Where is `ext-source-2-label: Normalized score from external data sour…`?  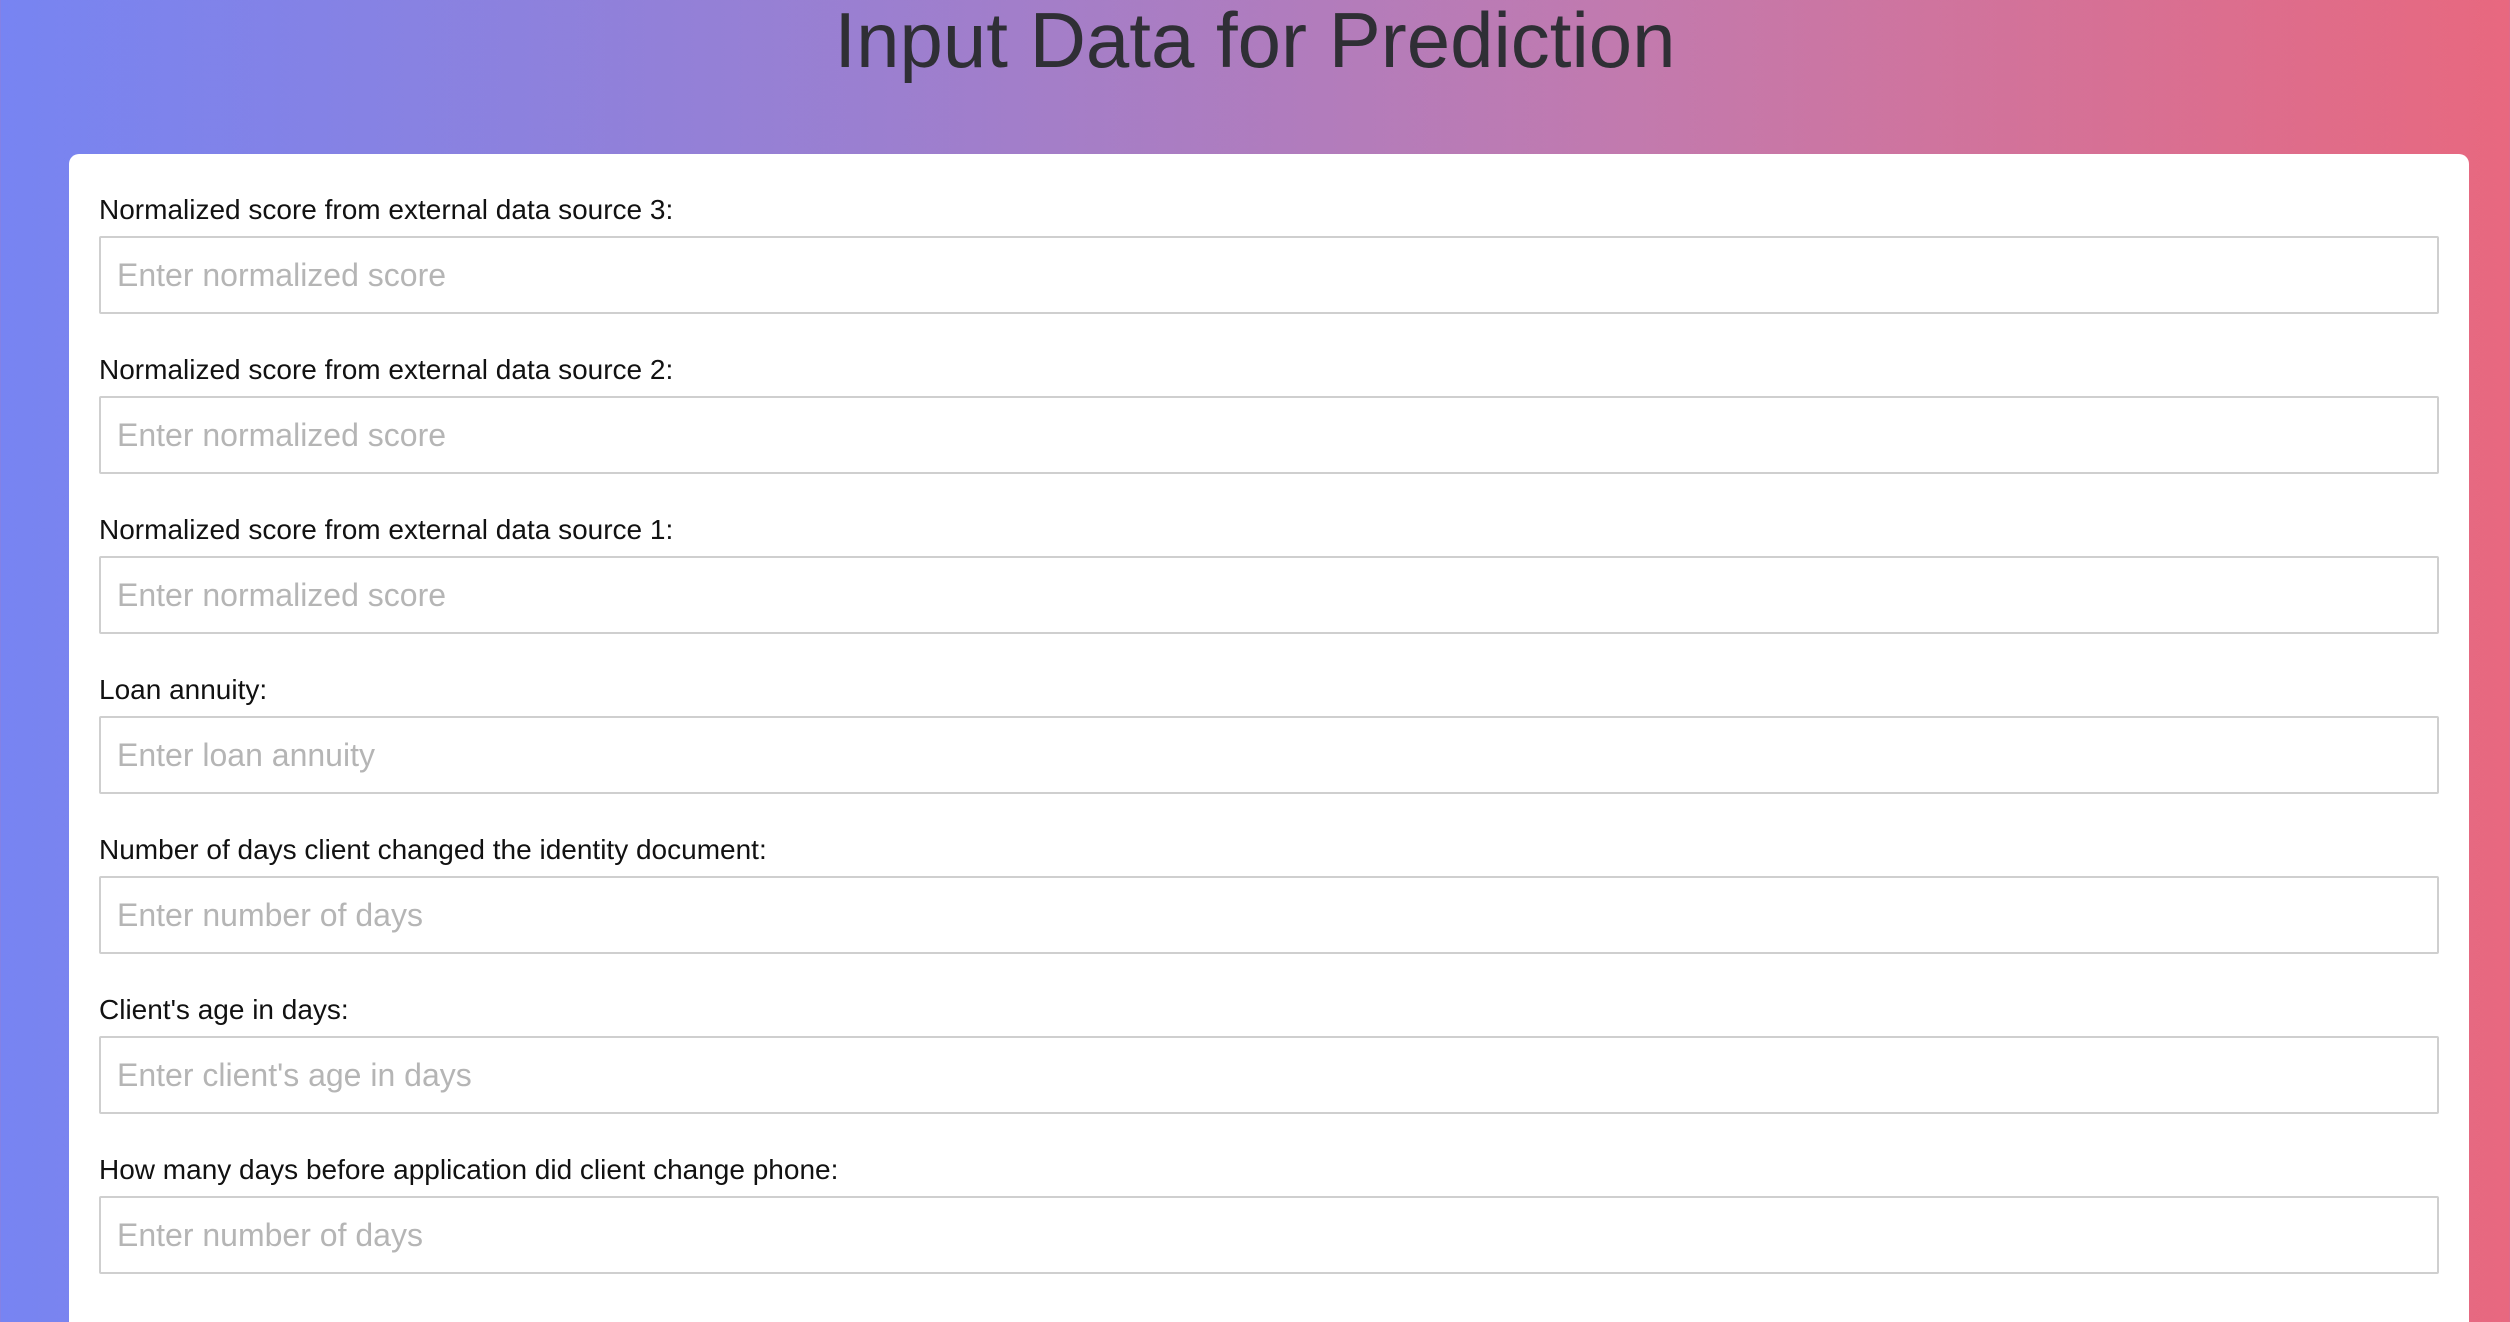 ext-source-2-label: Normalized score from external data sour… is located at coordinates (386, 369).